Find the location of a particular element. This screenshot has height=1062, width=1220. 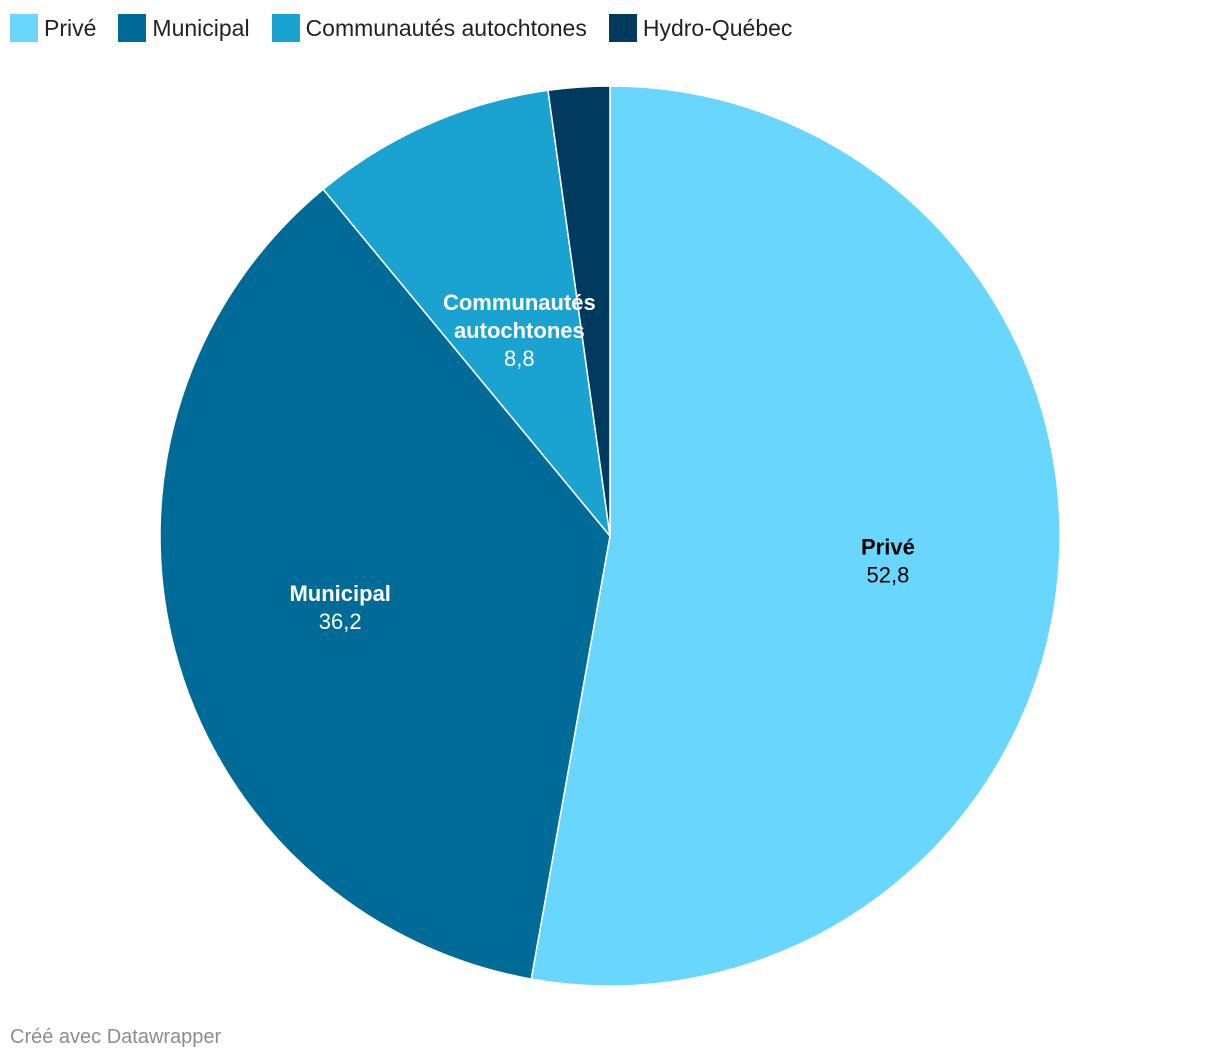

slice-label-value-municipal: 36,2 is located at coordinates (340, 621).